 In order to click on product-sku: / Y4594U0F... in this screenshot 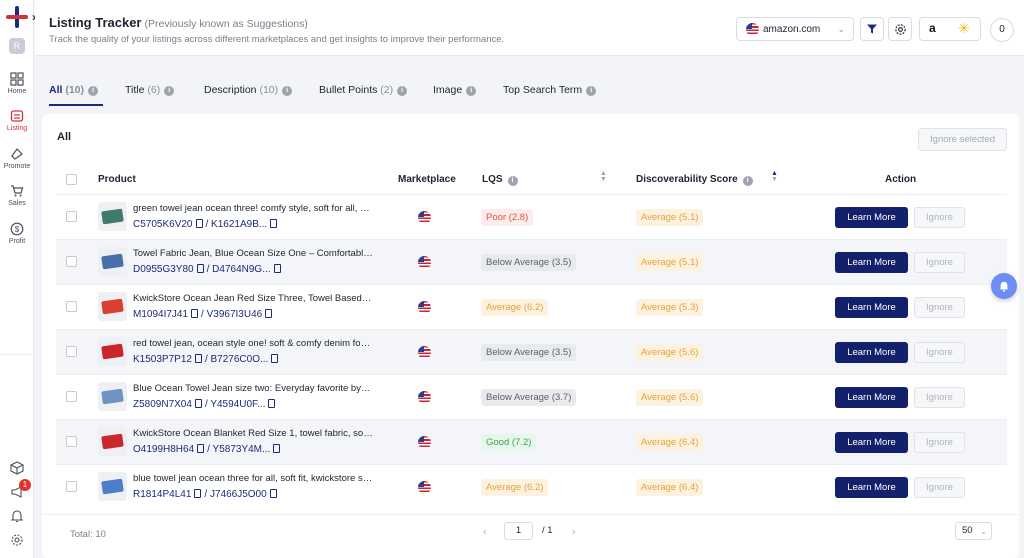, I will do `click(235, 404)`.